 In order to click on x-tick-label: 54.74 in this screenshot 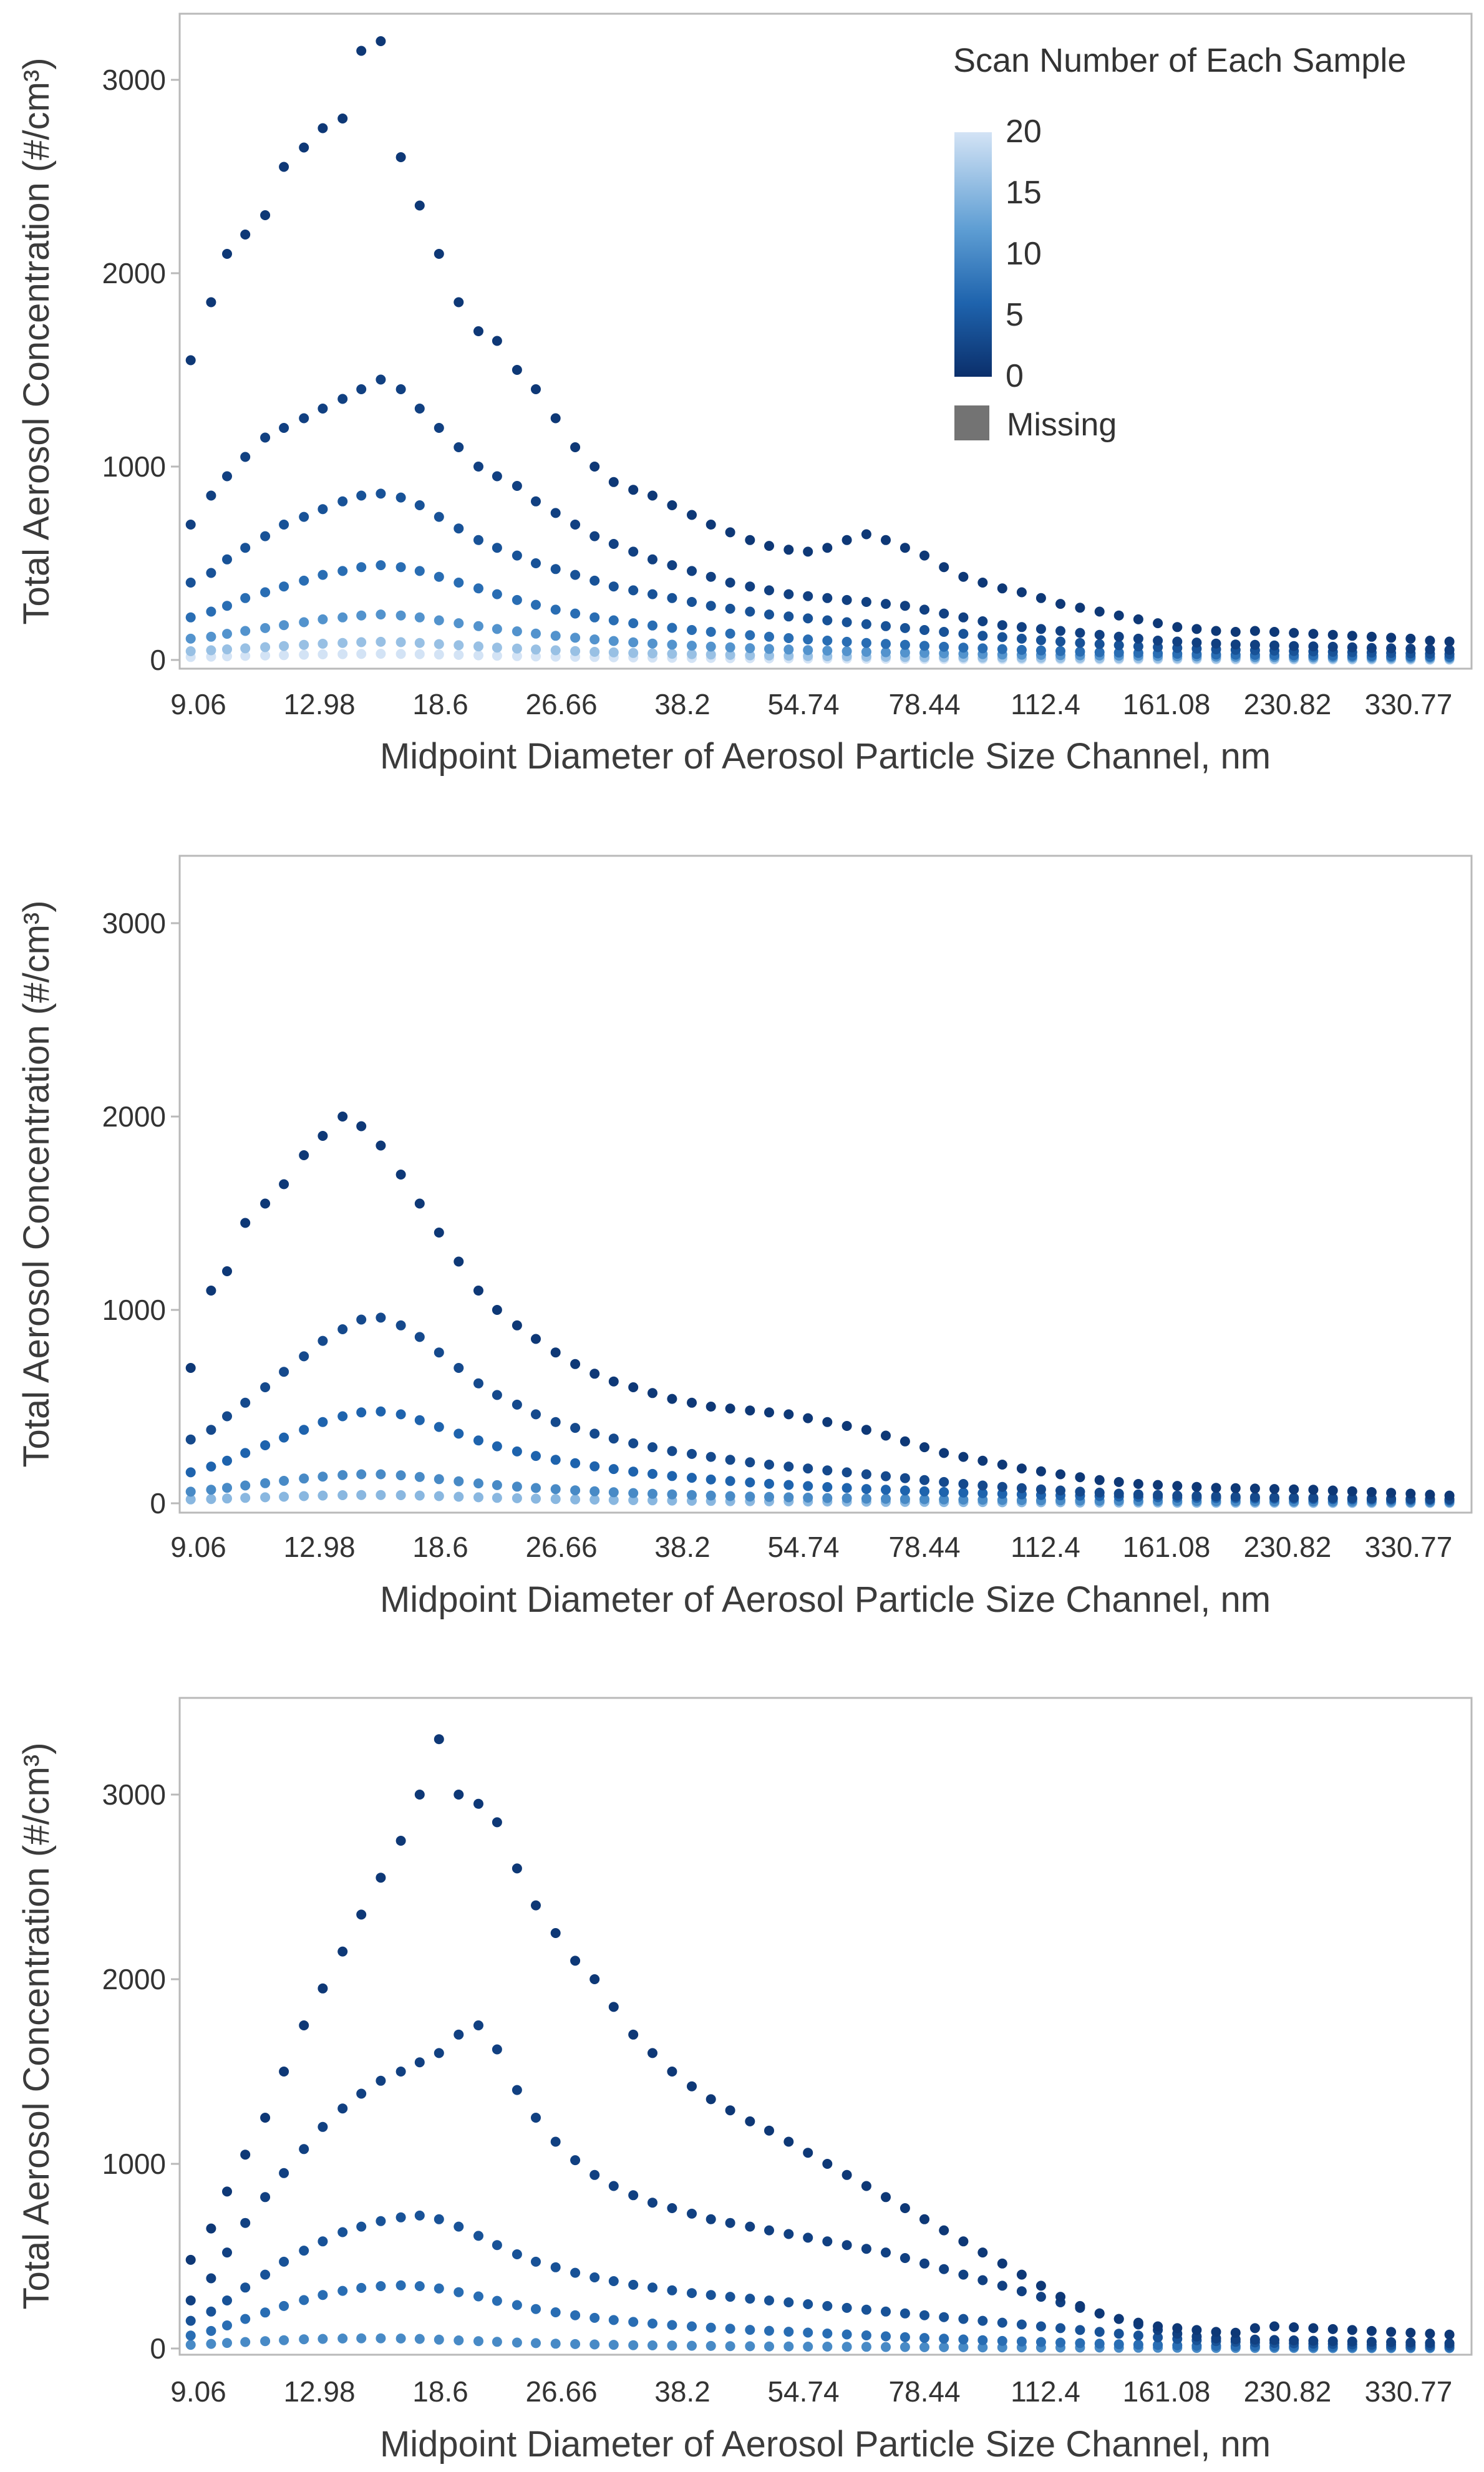, I will do `click(803, 1547)`.